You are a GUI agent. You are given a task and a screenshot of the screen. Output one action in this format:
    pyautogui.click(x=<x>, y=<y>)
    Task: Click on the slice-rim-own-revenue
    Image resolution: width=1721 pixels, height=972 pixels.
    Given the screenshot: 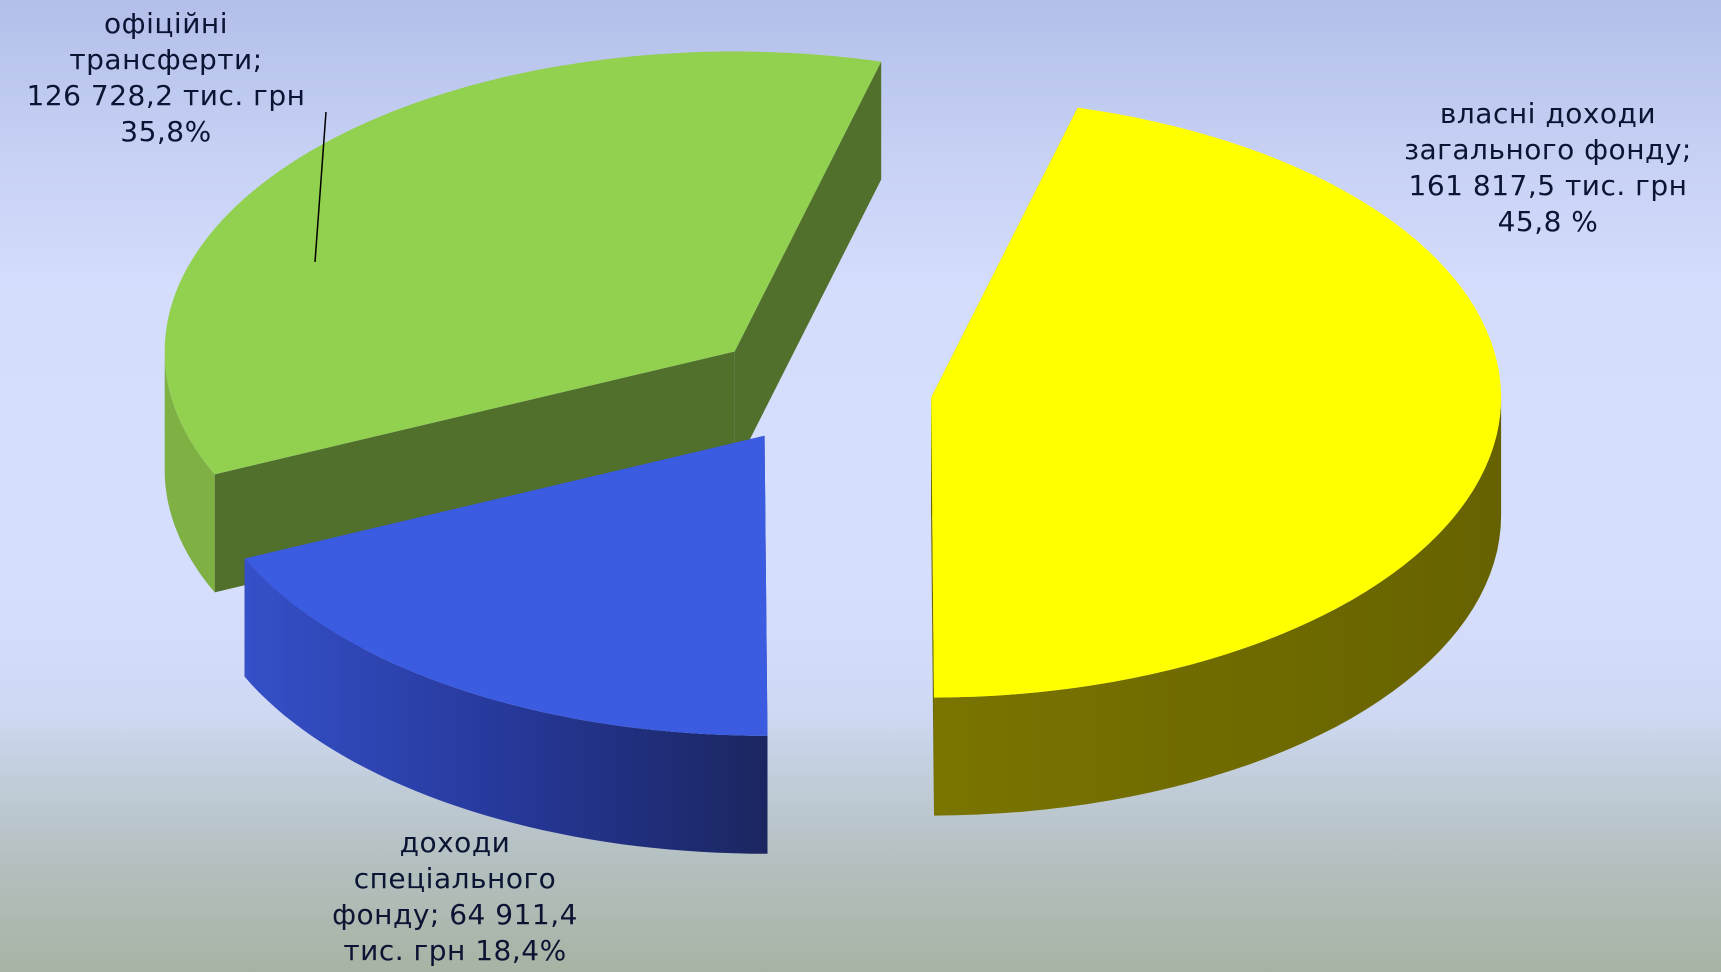 What is the action you would take?
    pyautogui.click(x=1218, y=606)
    